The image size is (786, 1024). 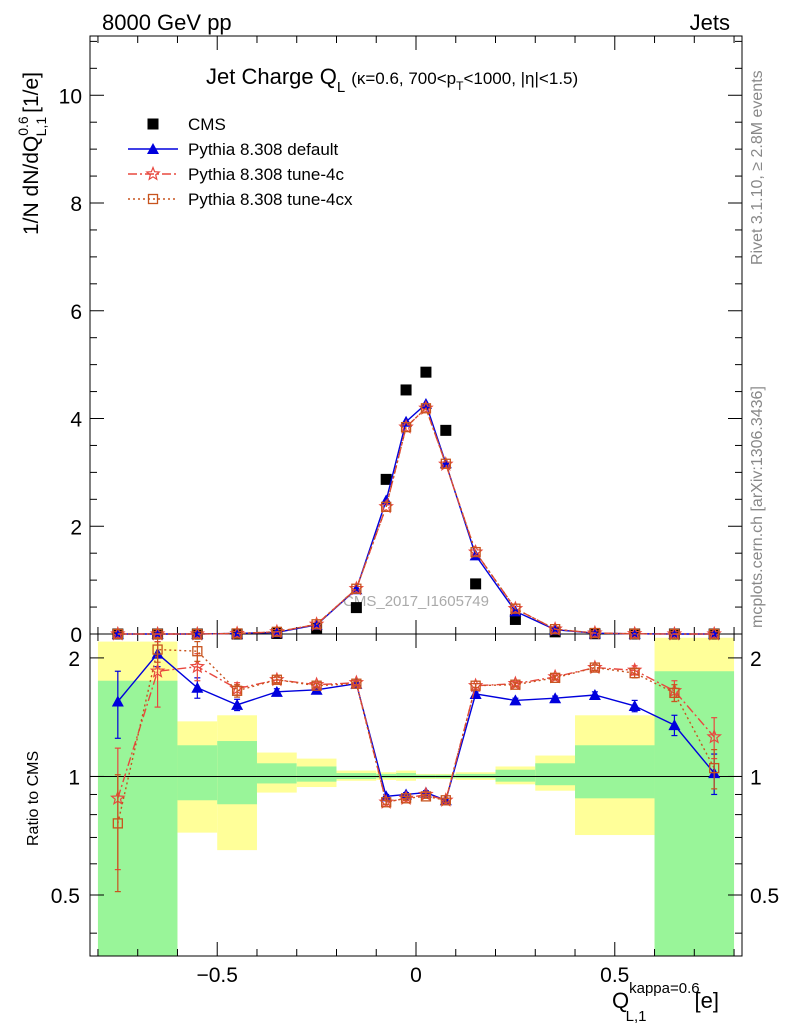 What do you see at coordinates (416, 601) in the screenshot?
I see `watermark: CMS_2017_I1605749` at bounding box center [416, 601].